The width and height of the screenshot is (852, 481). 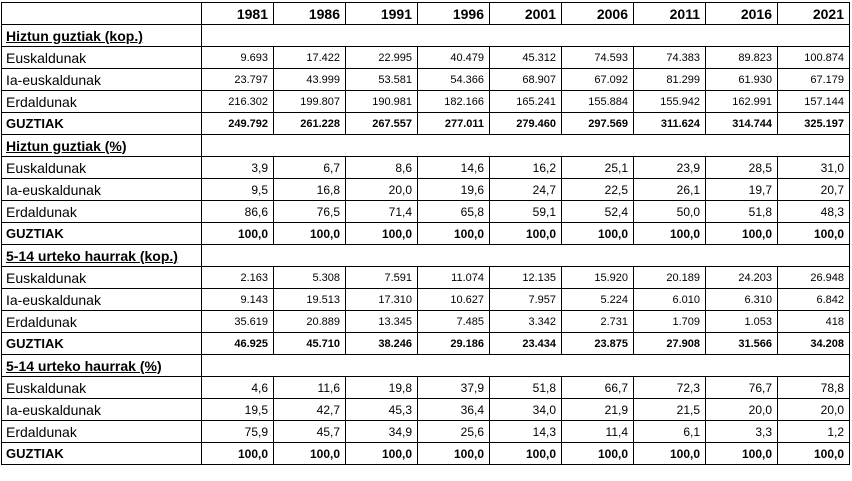 What do you see at coordinates (237, 431) in the screenshot?
I see `value-cell: 75,9` at bounding box center [237, 431].